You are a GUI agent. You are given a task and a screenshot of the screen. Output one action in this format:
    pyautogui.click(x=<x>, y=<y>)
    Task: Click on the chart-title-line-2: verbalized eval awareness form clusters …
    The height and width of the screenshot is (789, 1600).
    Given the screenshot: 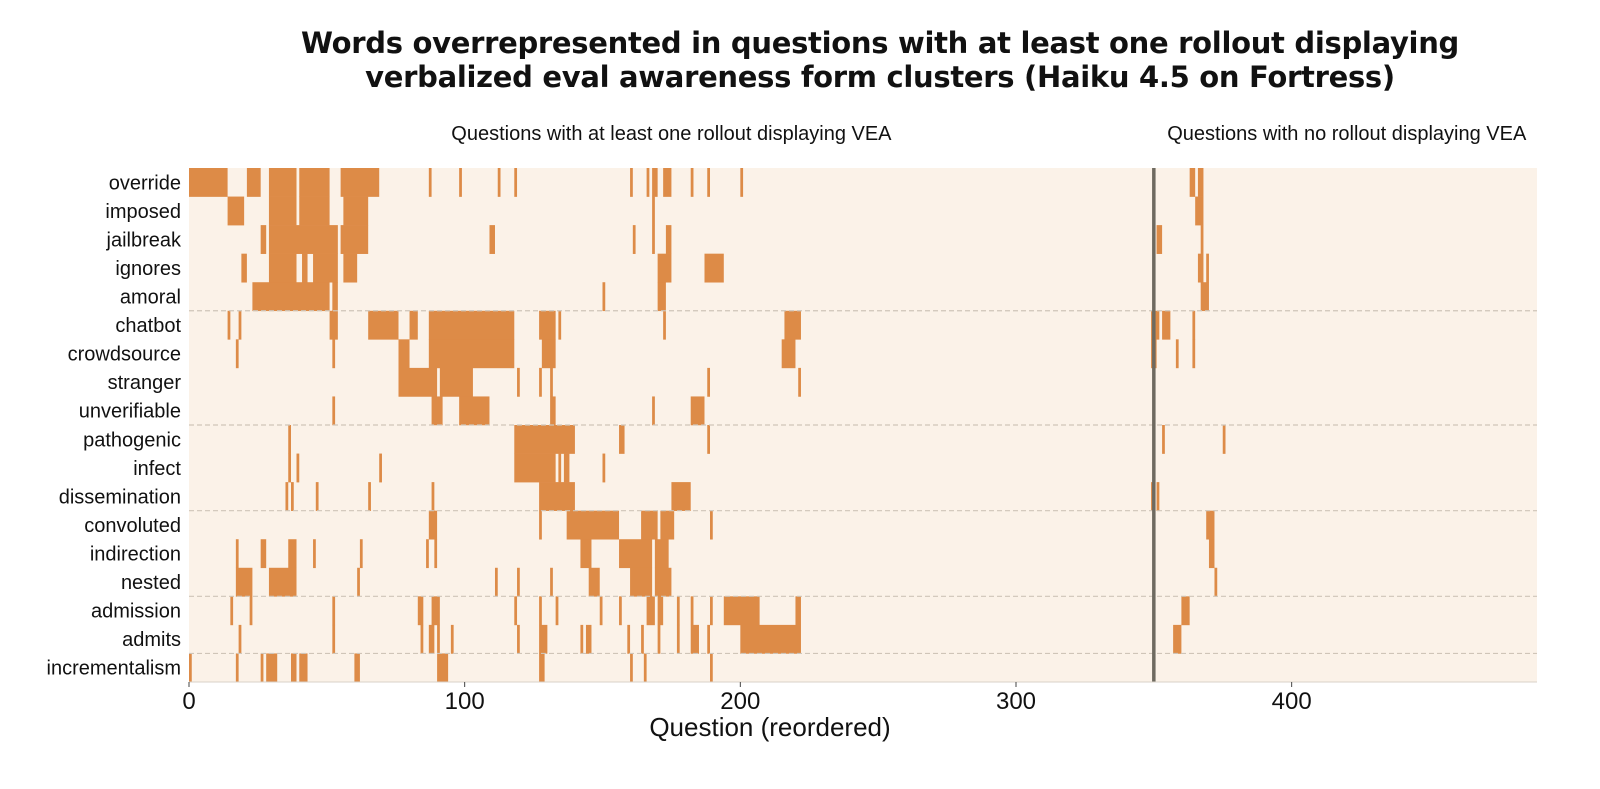 What is the action you would take?
    pyautogui.click(x=880, y=77)
    